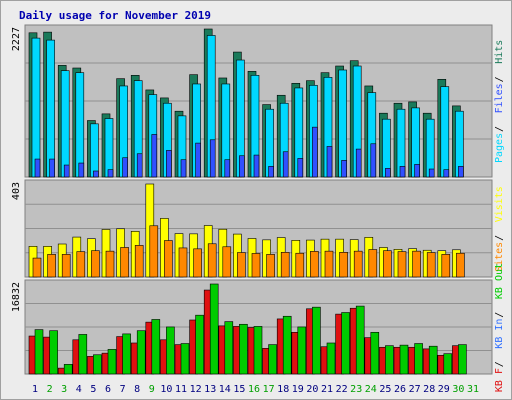  I want to click on x-tick-label-day-22: 22, so click(342, 389).